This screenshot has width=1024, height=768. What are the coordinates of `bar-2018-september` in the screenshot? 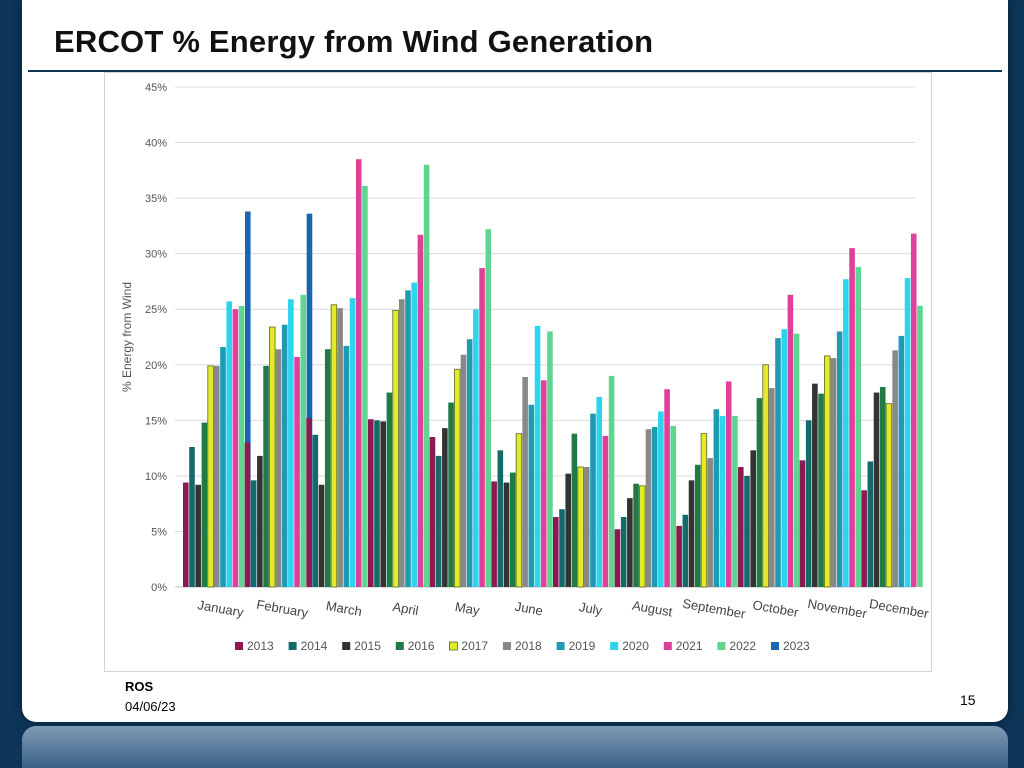 It's located at (710, 522).